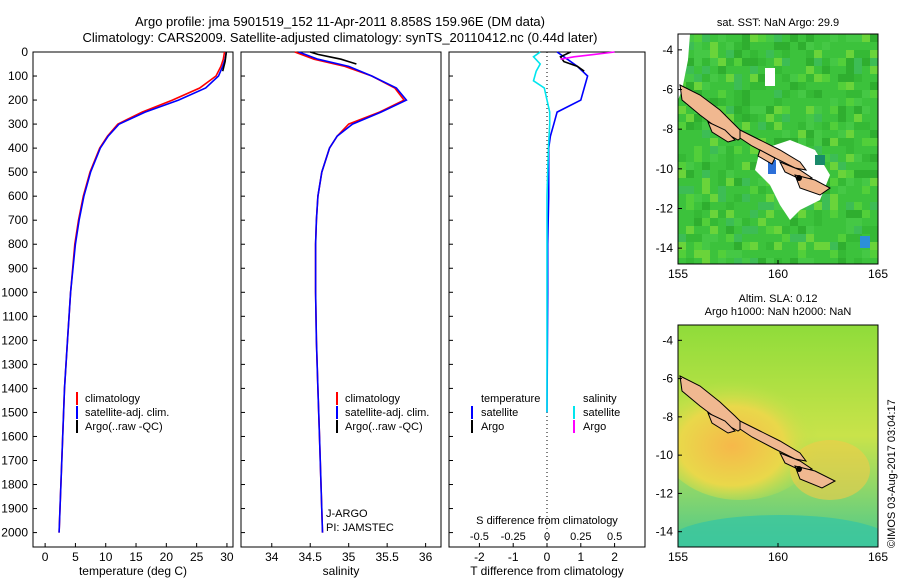 This screenshot has height=580, width=900. Describe the element at coordinates (721, 423) in the screenshot. I see `island-choiseul` at that location.